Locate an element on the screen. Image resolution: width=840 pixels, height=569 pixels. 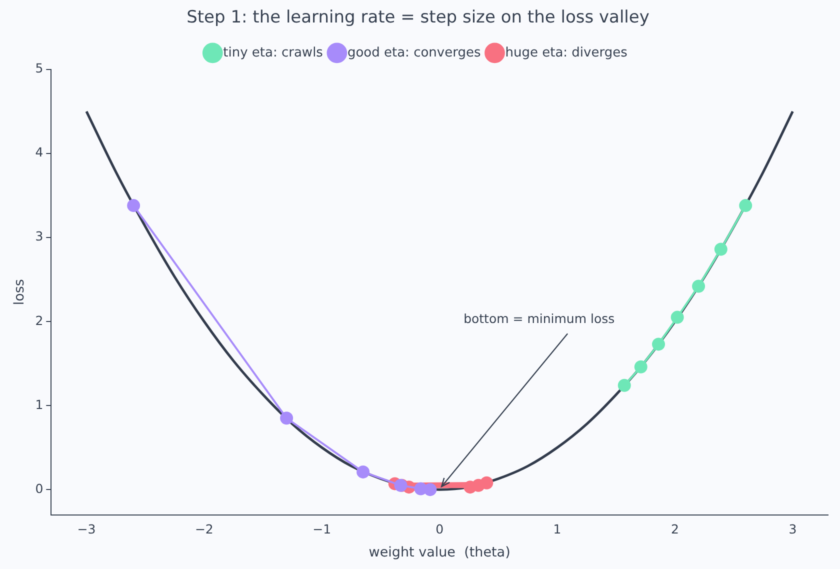
legend-label: good eta: converges is located at coordinates (414, 52).